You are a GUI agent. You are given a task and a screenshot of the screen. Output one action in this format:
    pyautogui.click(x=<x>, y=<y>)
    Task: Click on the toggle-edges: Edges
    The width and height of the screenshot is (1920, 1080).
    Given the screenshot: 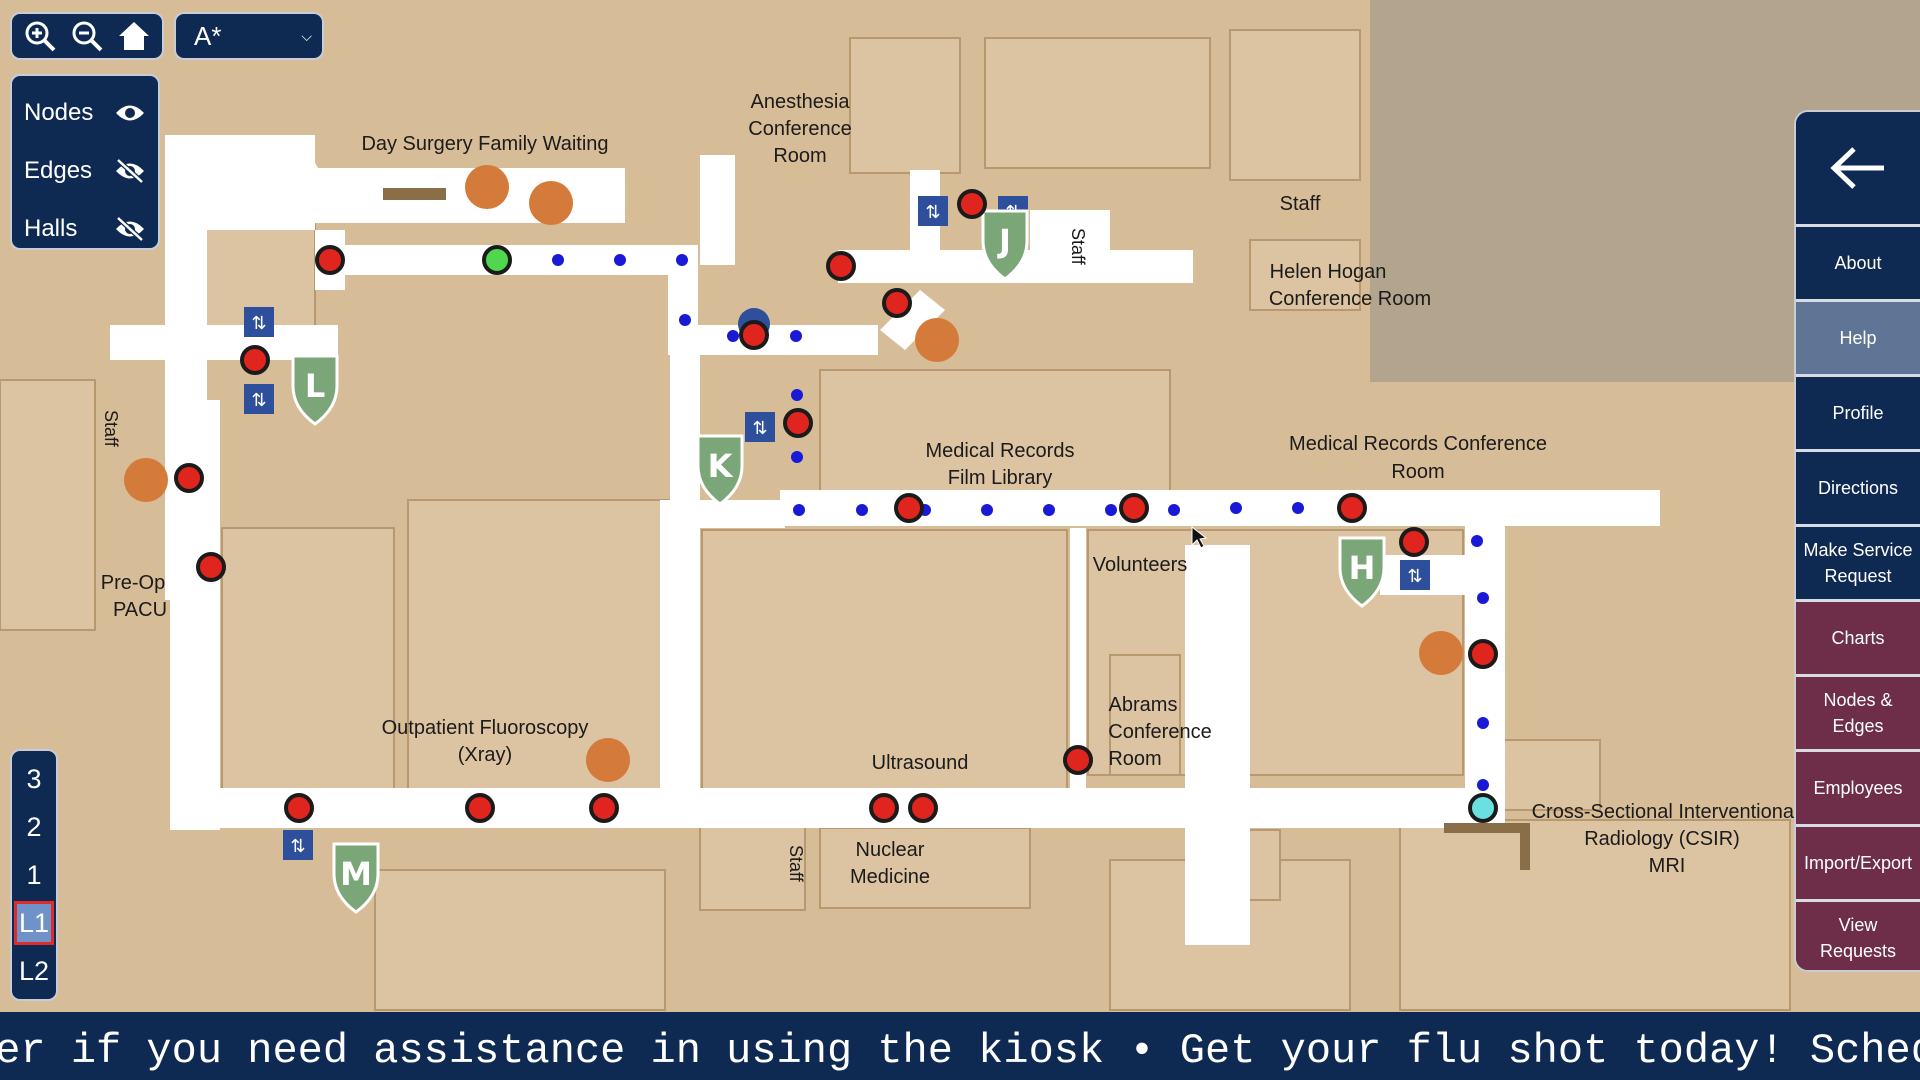 What is the action you would take?
    pyautogui.click(x=85, y=171)
    